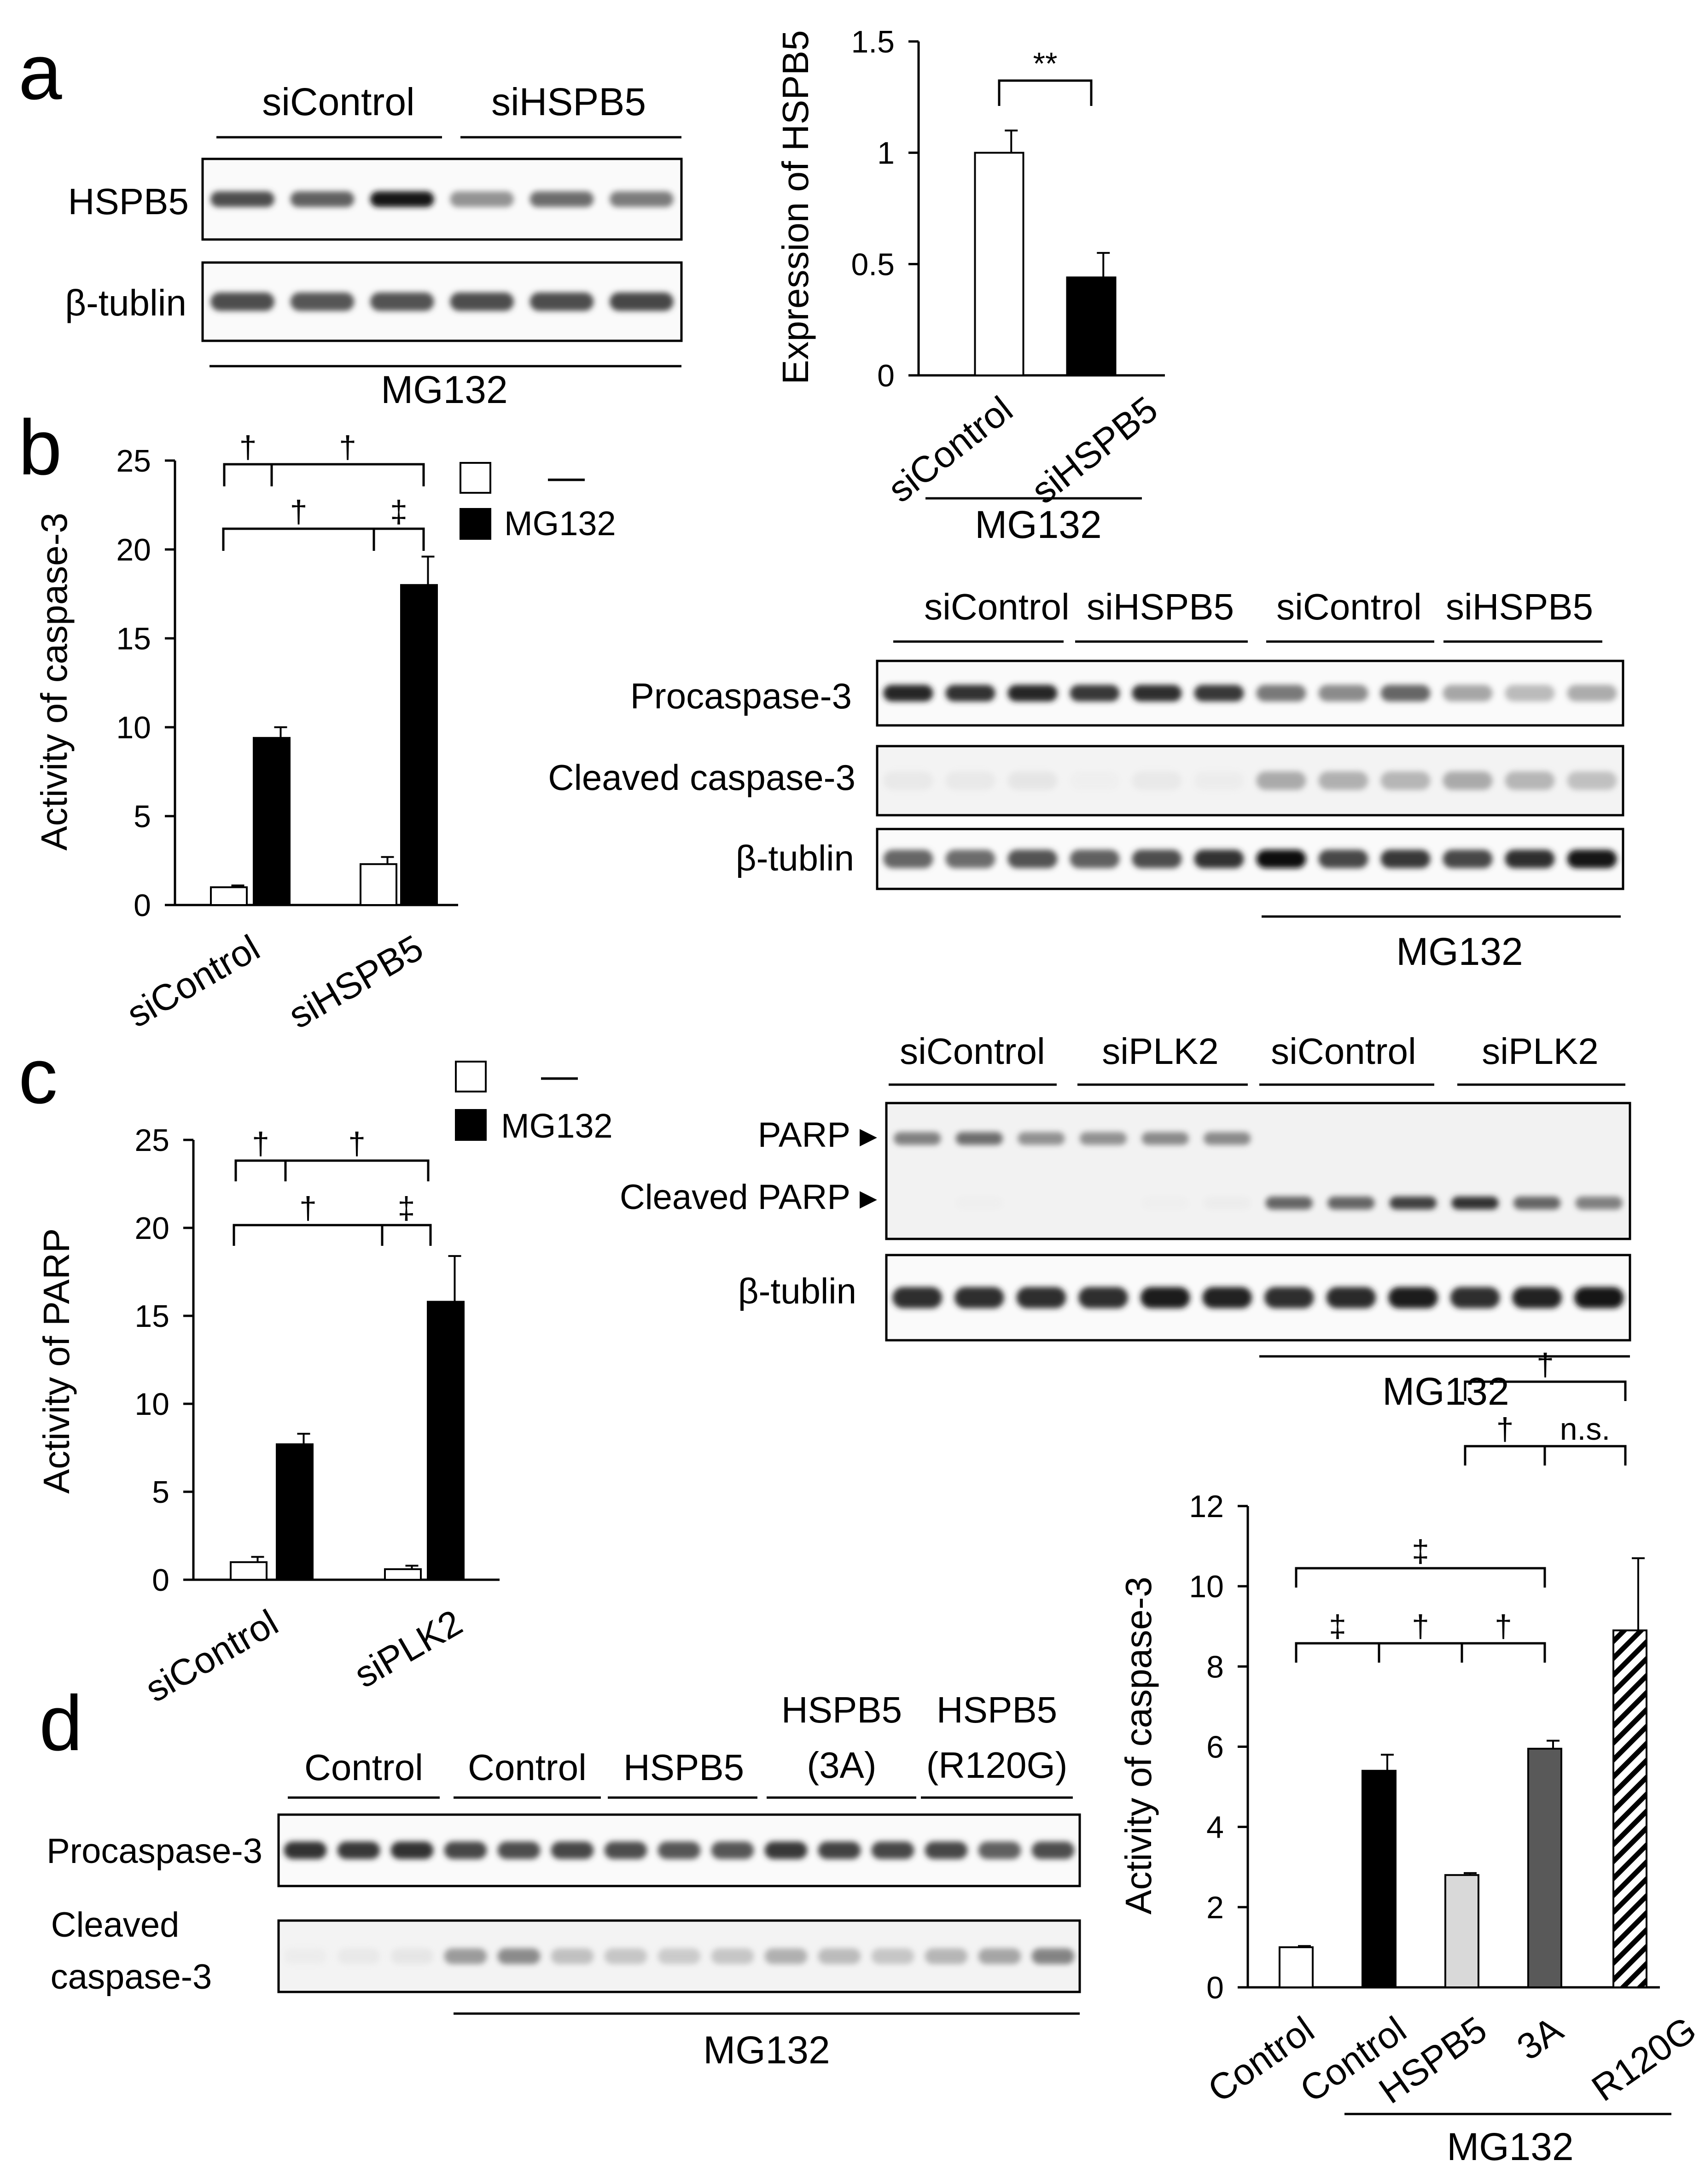 The height and width of the screenshot is (2184, 1705). What do you see at coordinates (471, 1076) in the screenshot?
I see `panel-c-legend-swatch-control` at bounding box center [471, 1076].